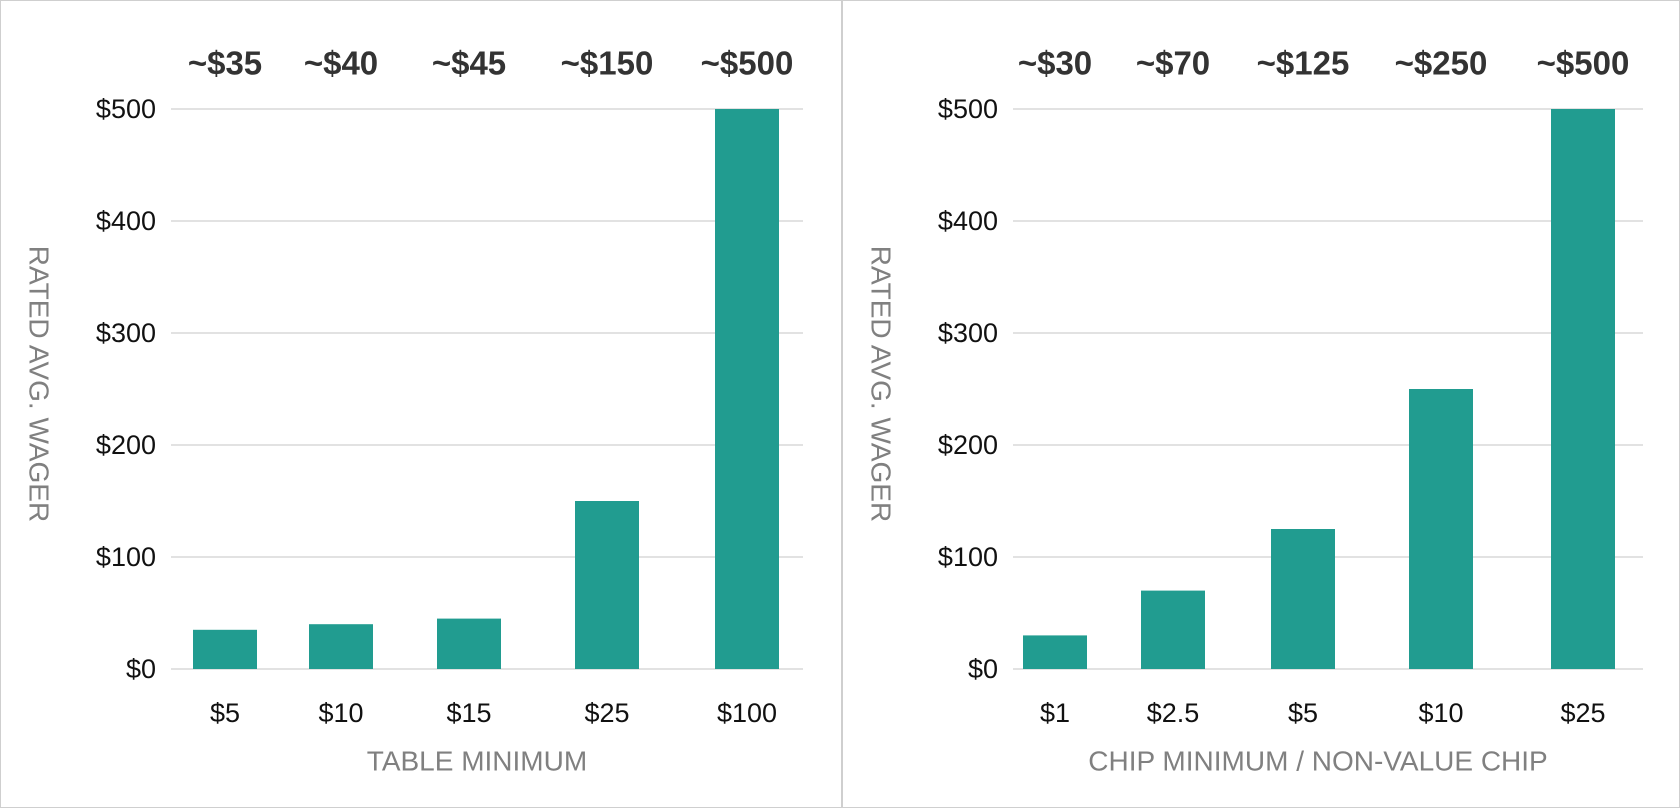 This screenshot has width=1680, height=808. I want to click on right-y-tick-label: $500, so click(968, 109).